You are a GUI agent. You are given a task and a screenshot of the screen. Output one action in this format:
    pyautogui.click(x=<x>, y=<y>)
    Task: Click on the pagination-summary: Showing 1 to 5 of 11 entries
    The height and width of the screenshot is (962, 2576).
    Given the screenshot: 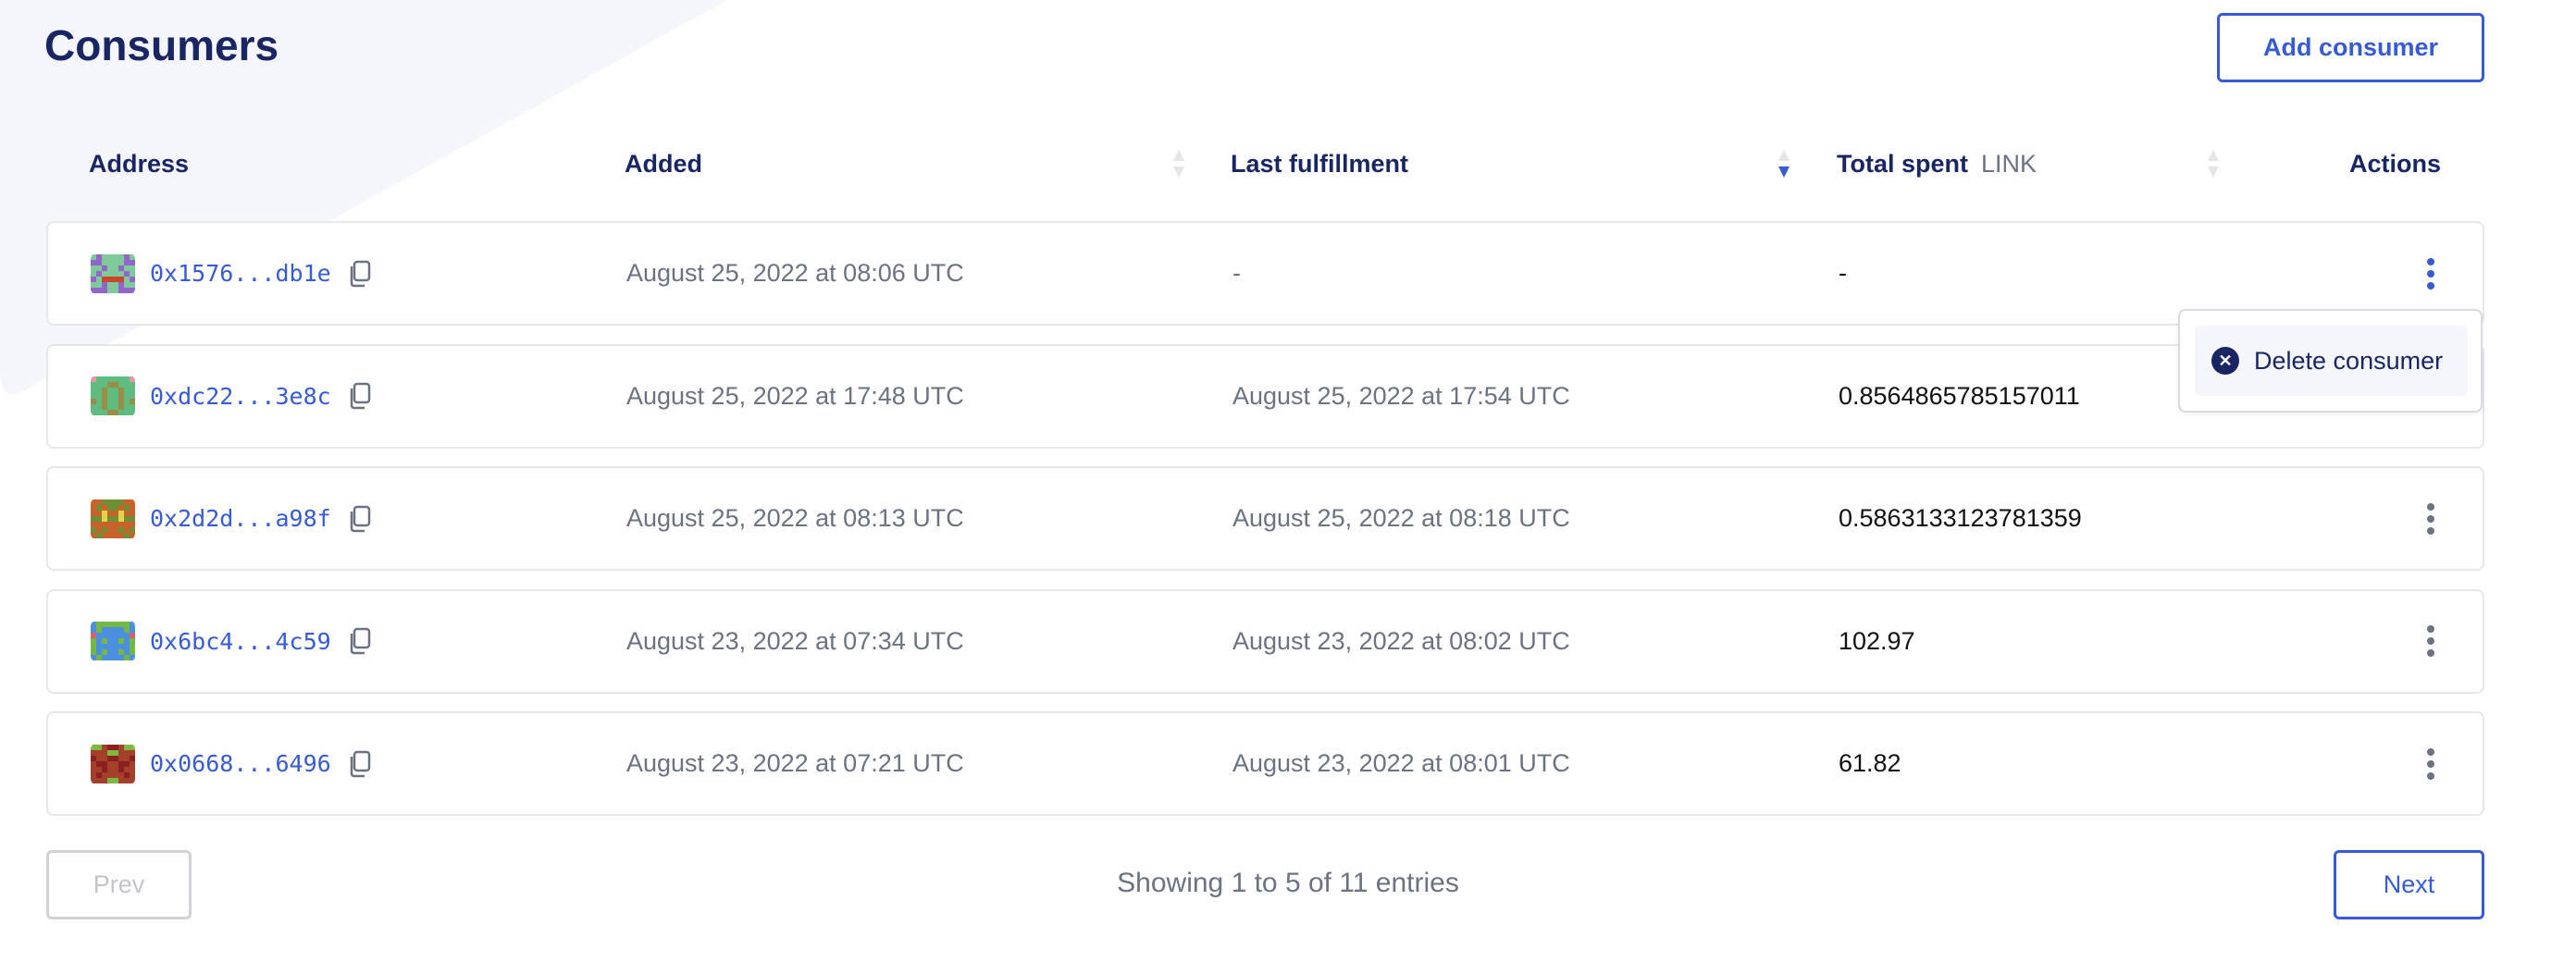 What is the action you would take?
    pyautogui.click(x=1288, y=883)
    